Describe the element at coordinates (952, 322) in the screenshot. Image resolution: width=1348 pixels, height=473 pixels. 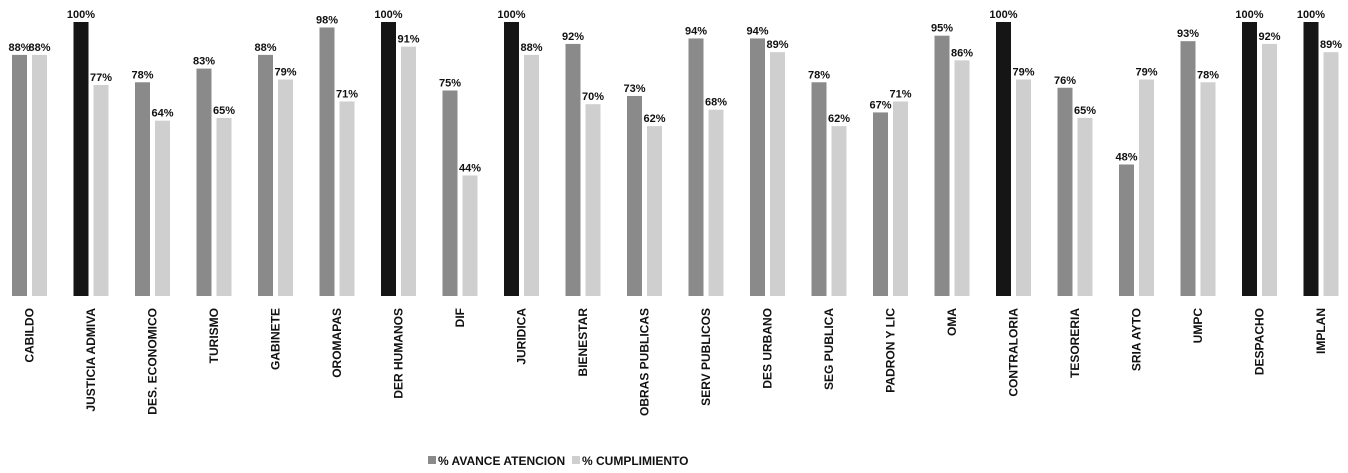
I see `category-label-oma: OMA` at that location.